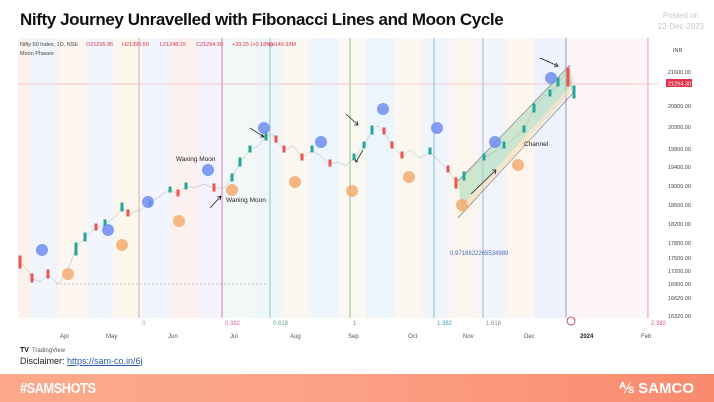  What do you see at coordinates (111, 337) in the screenshot?
I see `svg-text: May` at bounding box center [111, 337].